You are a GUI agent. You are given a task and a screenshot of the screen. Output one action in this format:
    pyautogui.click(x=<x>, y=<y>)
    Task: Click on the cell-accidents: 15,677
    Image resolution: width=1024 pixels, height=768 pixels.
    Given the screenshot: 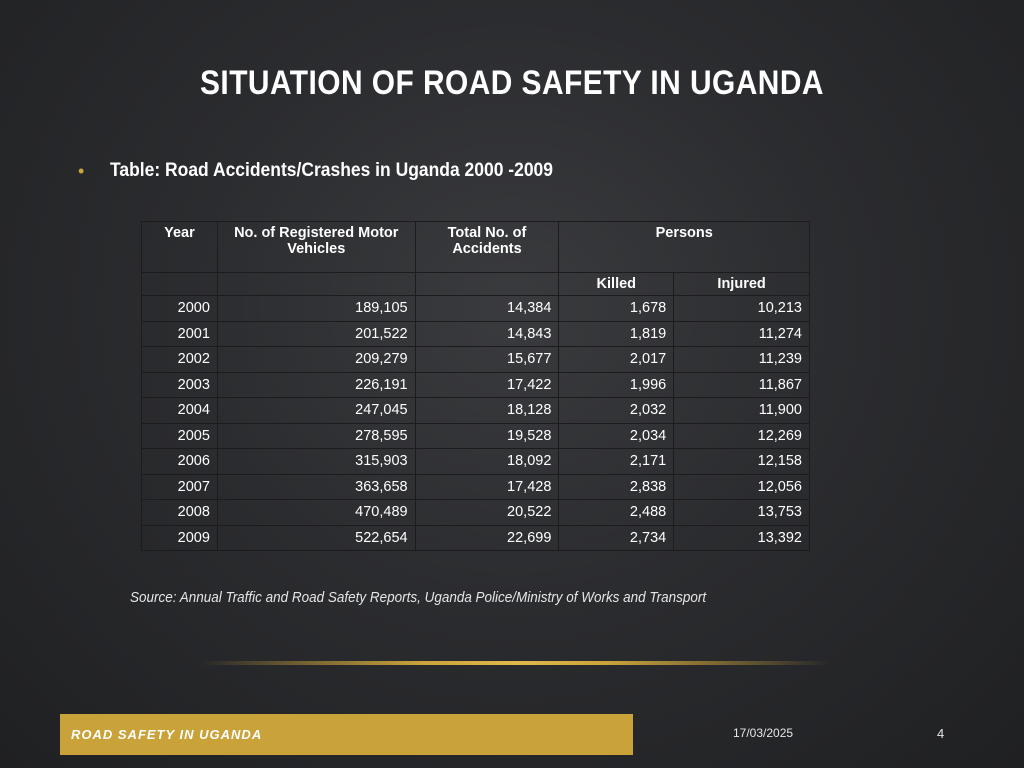 What is the action you would take?
    pyautogui.click(x=487, y=359)
    